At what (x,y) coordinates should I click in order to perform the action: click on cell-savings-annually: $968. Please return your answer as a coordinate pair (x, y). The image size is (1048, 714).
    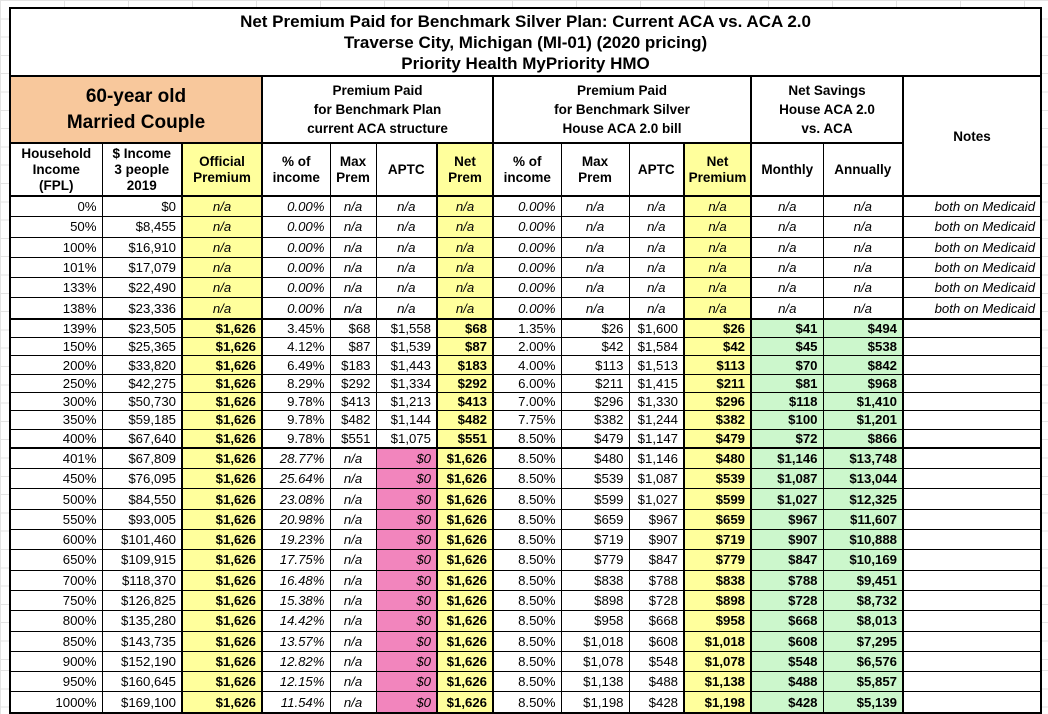
    Looking at the image, I should click on (863, 383).